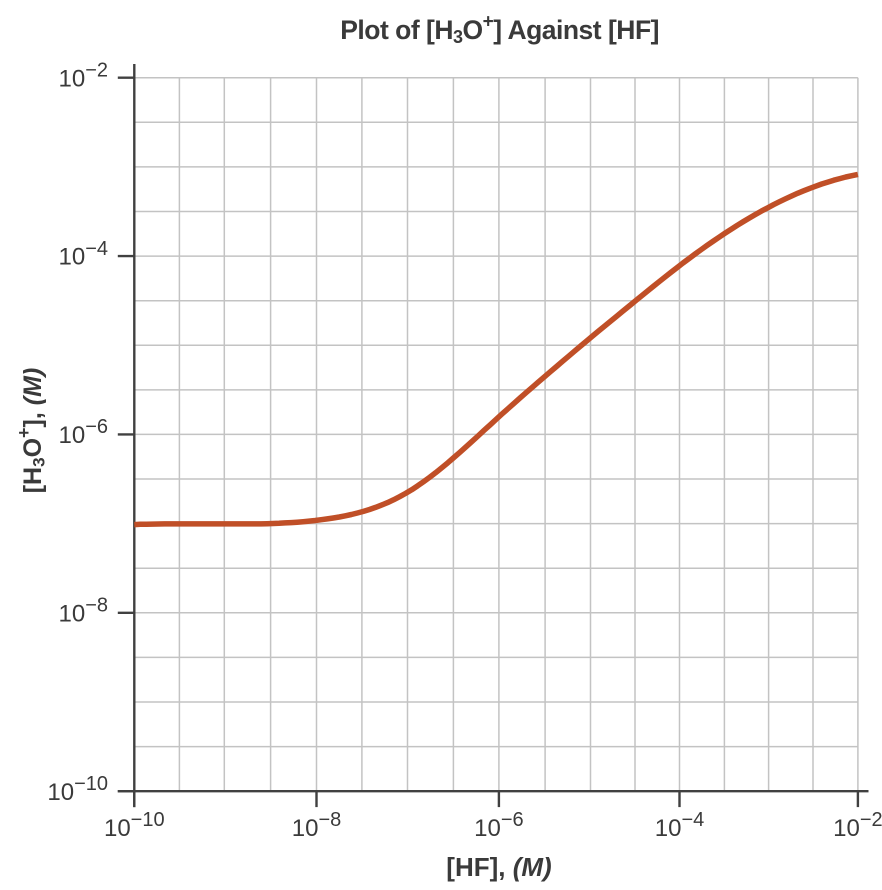 Image resolution: width=882 pixels, height=890 pixels. What do you see at coordinates (498, 867) in the screenshot?
I see `svg-text: [HF], (M)` at bounding box center [498, 867].